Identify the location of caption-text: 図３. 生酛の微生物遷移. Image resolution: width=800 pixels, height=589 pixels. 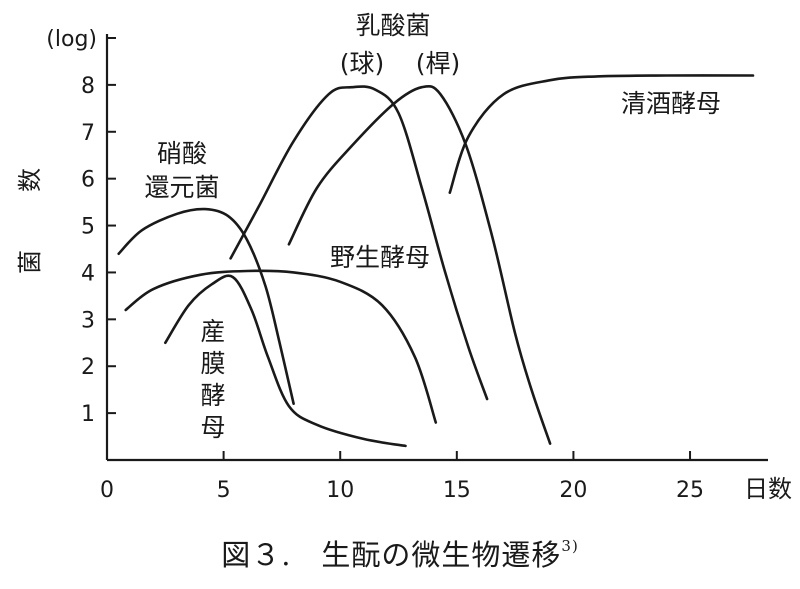
(391, 555).